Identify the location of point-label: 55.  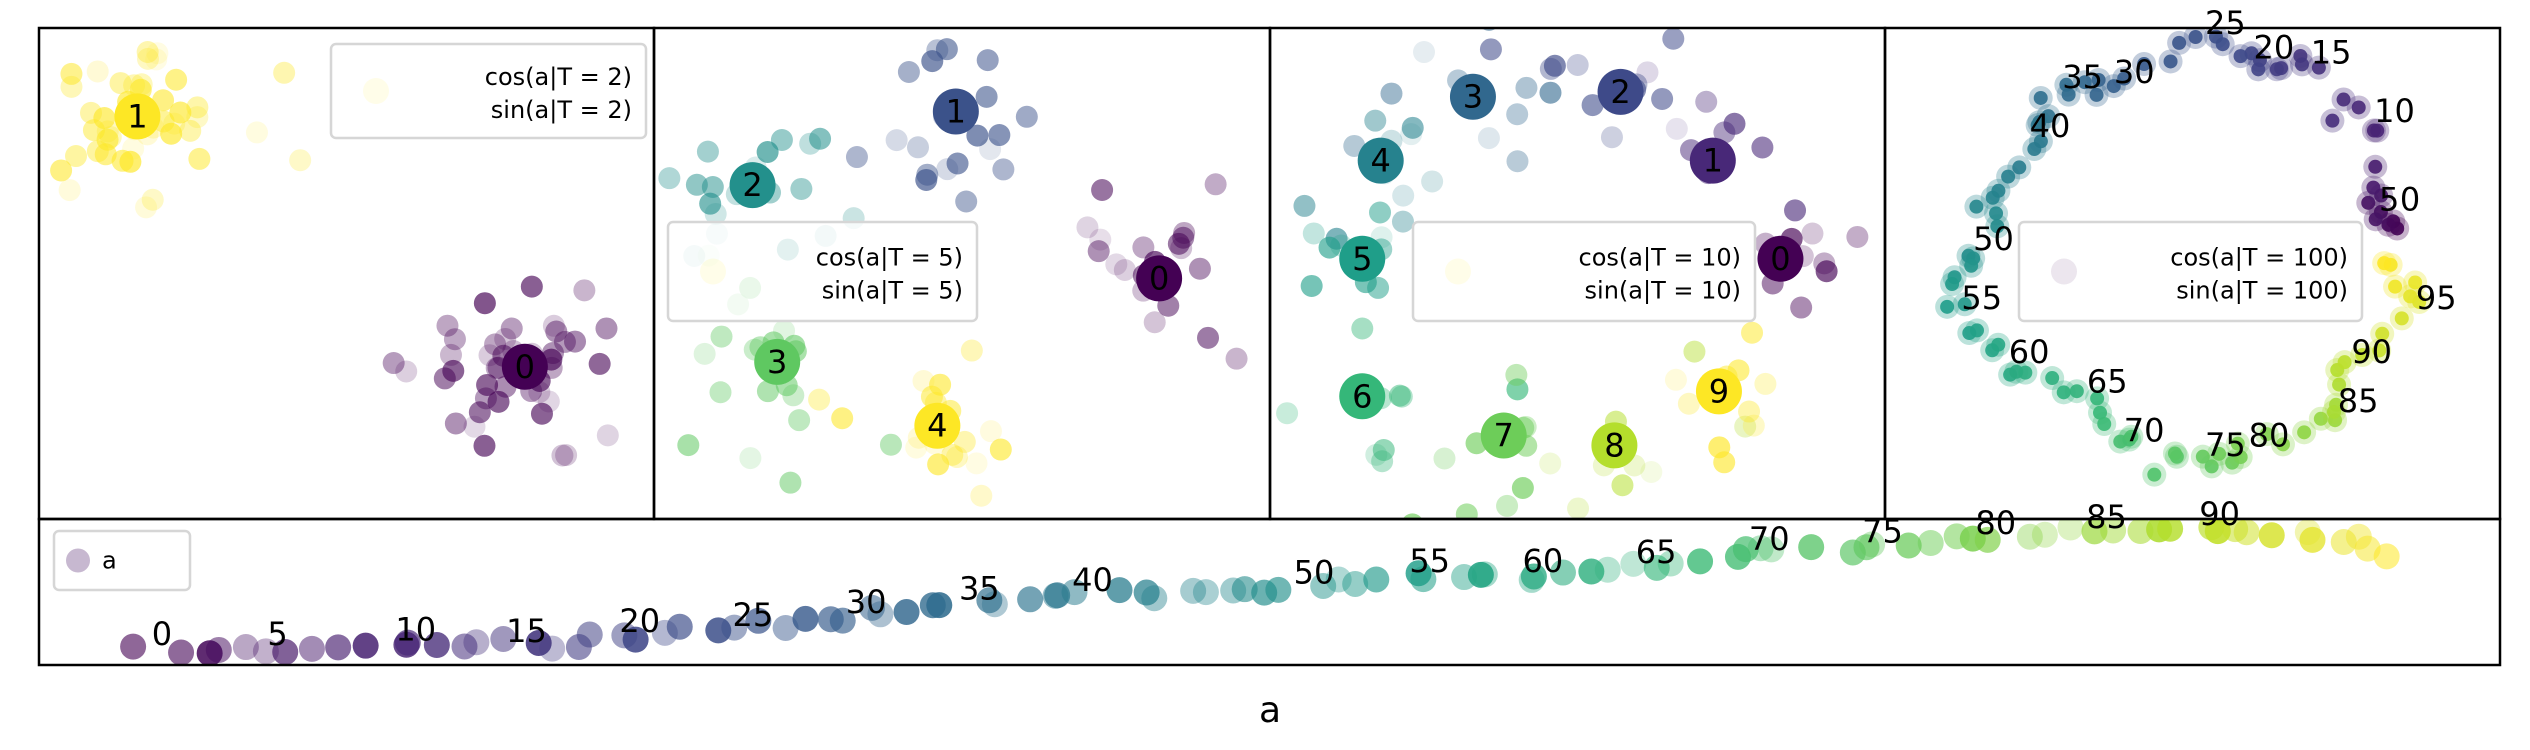
(1981, 298).